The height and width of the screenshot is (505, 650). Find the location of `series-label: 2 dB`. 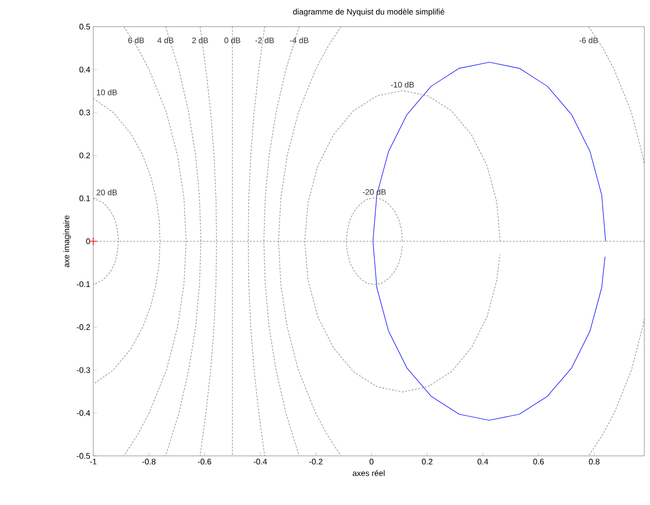

series-label: 2 dB is located at coordinates (200, 40).